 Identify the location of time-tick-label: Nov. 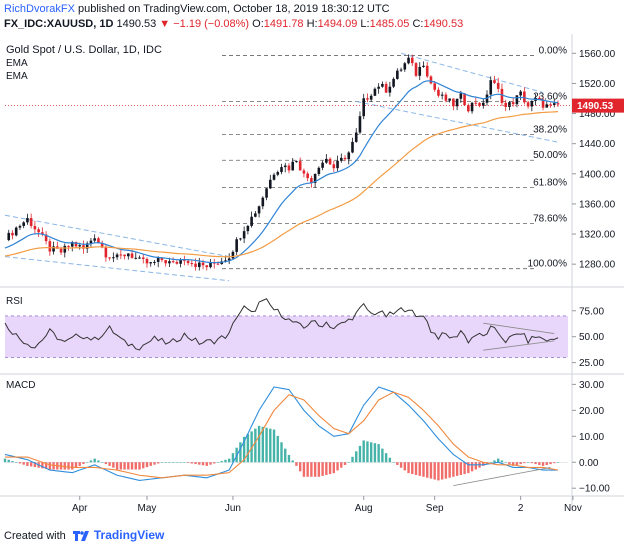
(573, 508).